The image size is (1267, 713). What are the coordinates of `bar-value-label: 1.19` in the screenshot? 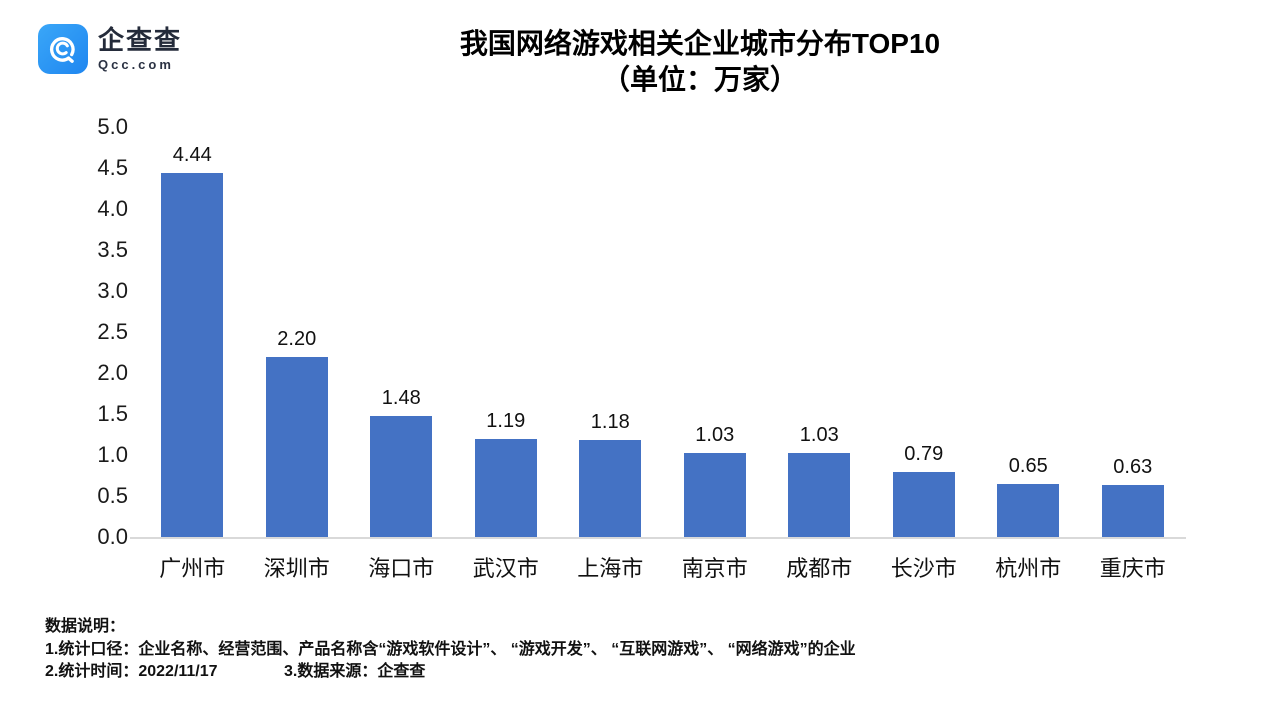 It's located at (506, 421).